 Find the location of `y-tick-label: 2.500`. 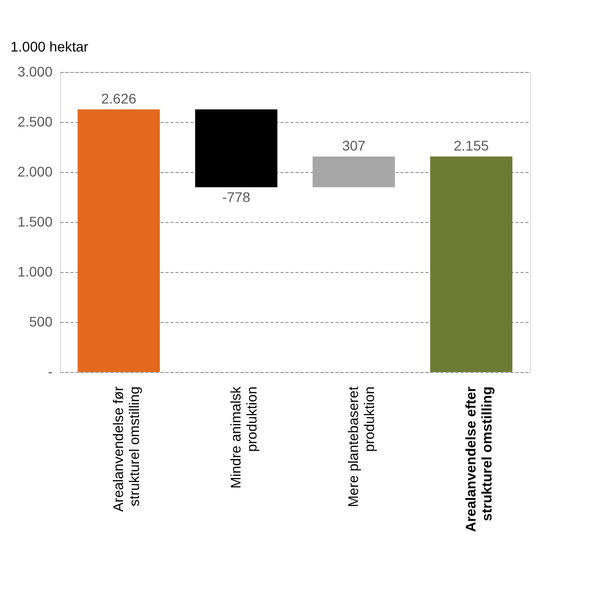

y-tick-label: 2.500 is located at coordinates (35, 122).